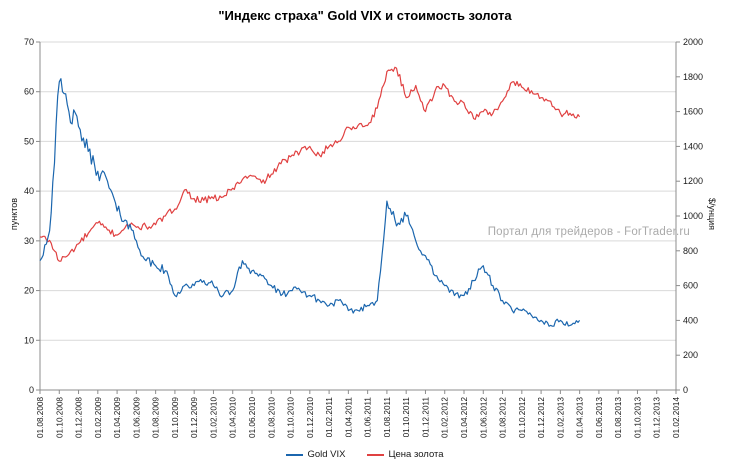 The width and height of the screenshot is (730, 461). Describe the element at coordinates (690, 320) in the screenshot. I see `svg-text: 400` at that location.